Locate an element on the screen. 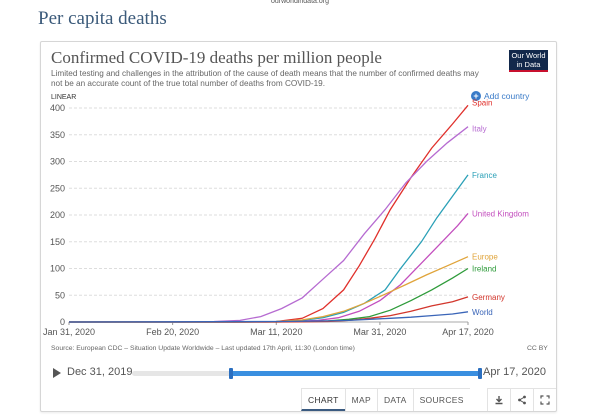 The image size is (600, 420). play-icon is located at coordinates (57, 373).